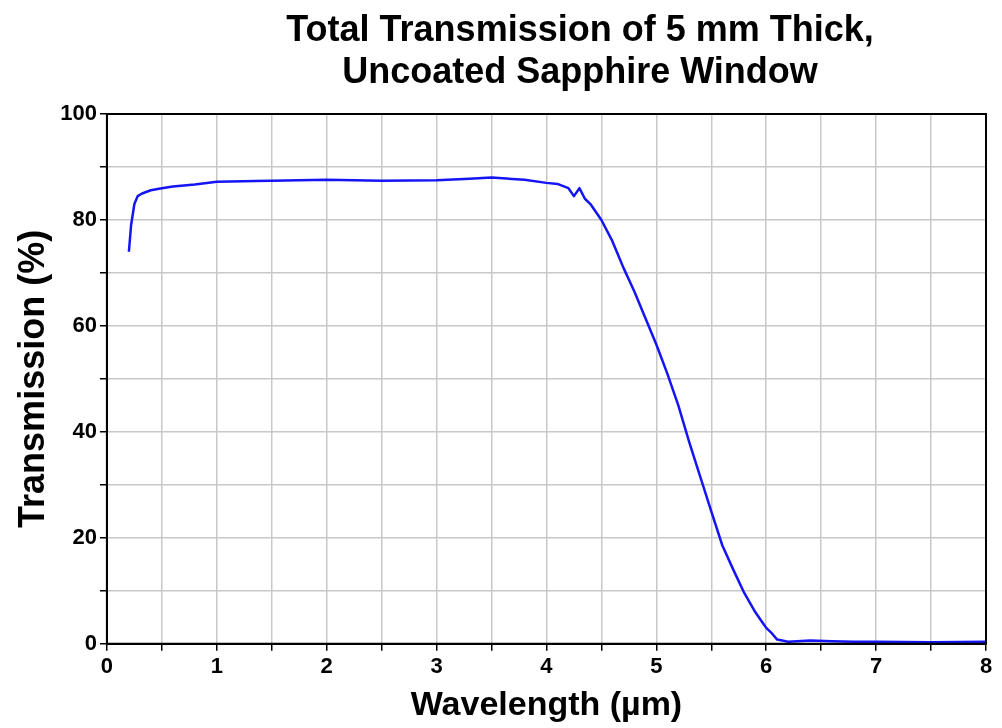 The width and height of the screenshot is (1002, 728). I want to click on y-tick-label: 40, so click(84, 430).